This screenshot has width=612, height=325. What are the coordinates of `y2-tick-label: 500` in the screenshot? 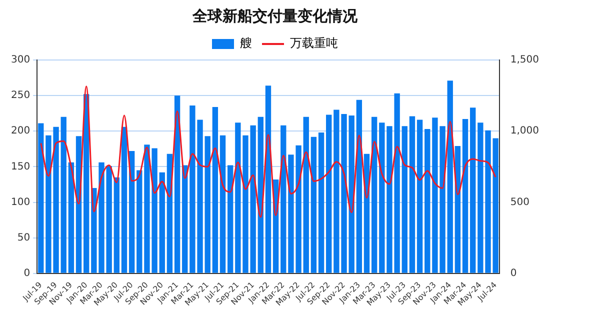 It's located at (520, 202).